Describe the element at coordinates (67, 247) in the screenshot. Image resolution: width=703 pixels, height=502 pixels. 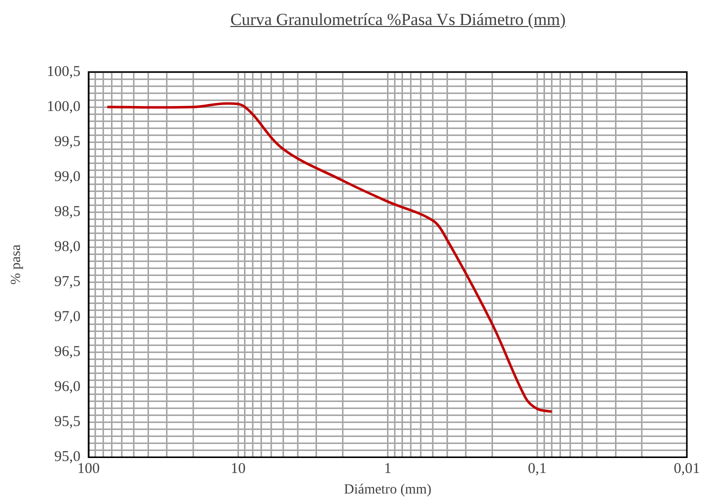
I see `y-tick-label: 98,0` at that location.